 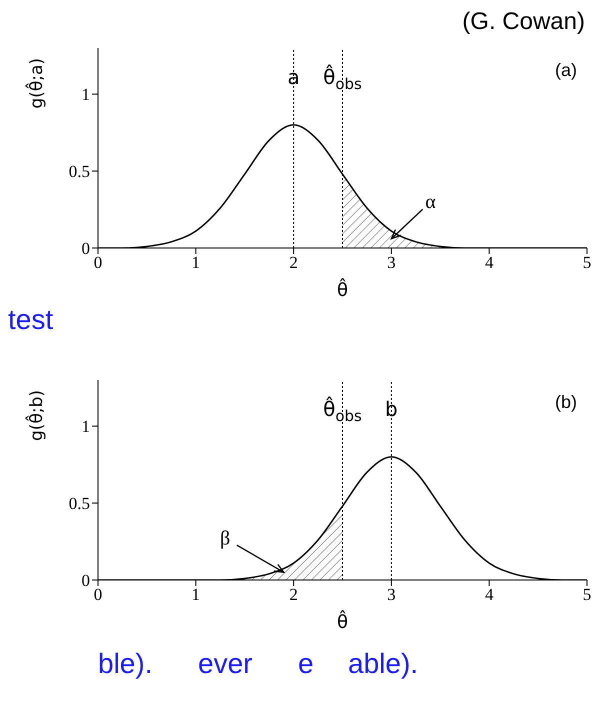 I want to click on ref-line-label: b, so click(x=391, y=409).